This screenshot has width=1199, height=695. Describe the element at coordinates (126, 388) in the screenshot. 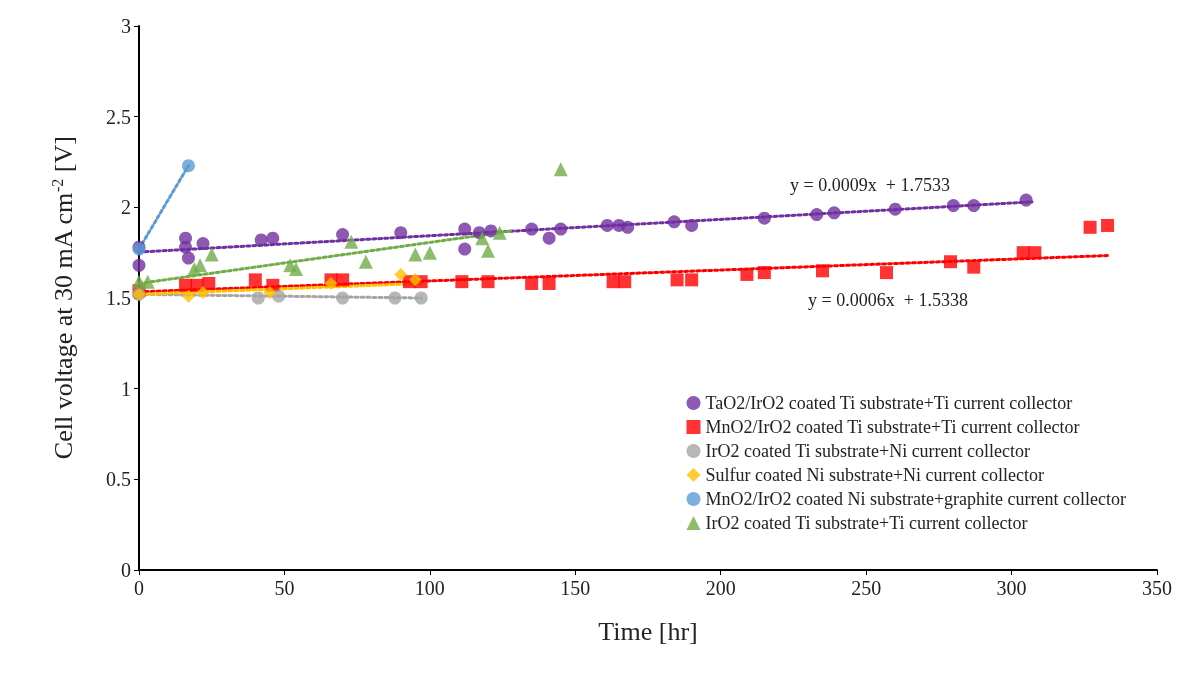

I see `y-tick-label: 1` at that location.